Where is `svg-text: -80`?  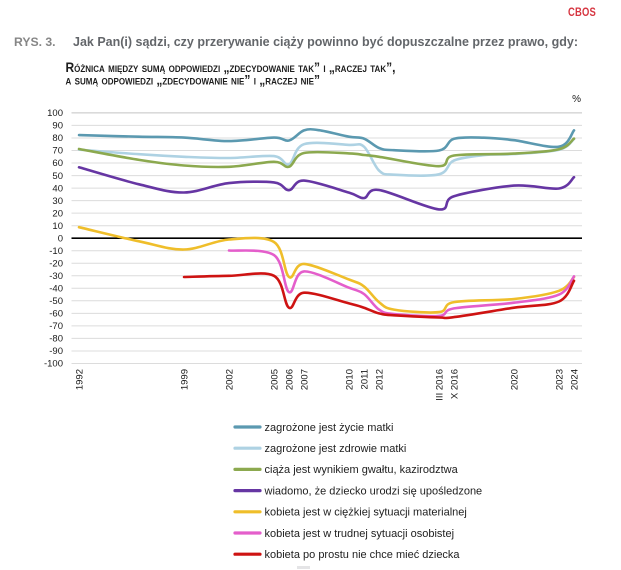 svg-text: -80 is located at coordinates (56, 339).